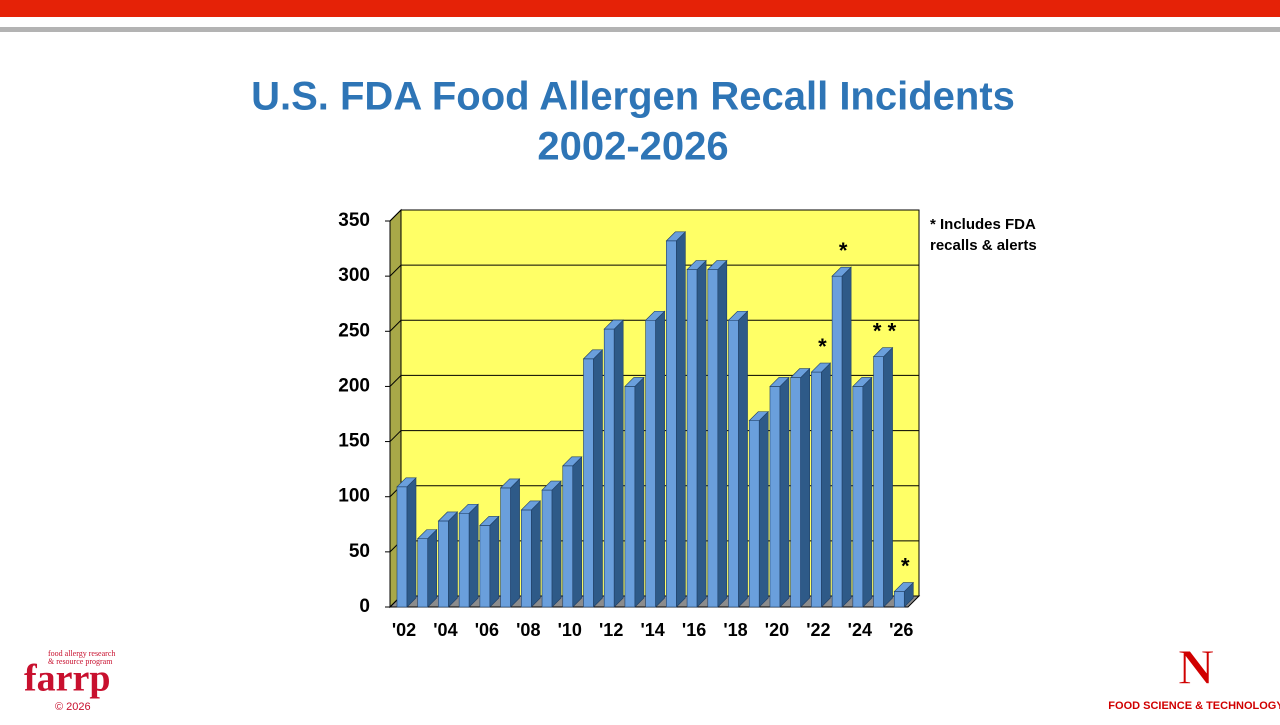  What do you see at coordinates (354, 496) in the screenshot?
I see `y-tick-label: 100` at bounding box center [354, 496].